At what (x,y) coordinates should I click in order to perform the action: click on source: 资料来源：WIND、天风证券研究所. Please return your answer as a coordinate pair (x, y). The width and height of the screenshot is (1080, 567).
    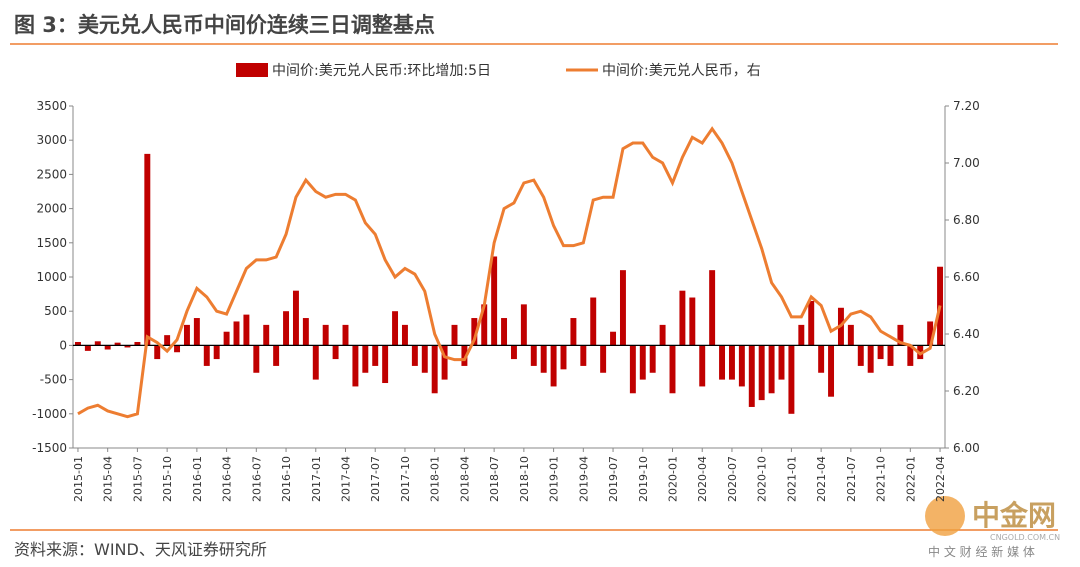
    Looking at the image, I should click on (140, 549).